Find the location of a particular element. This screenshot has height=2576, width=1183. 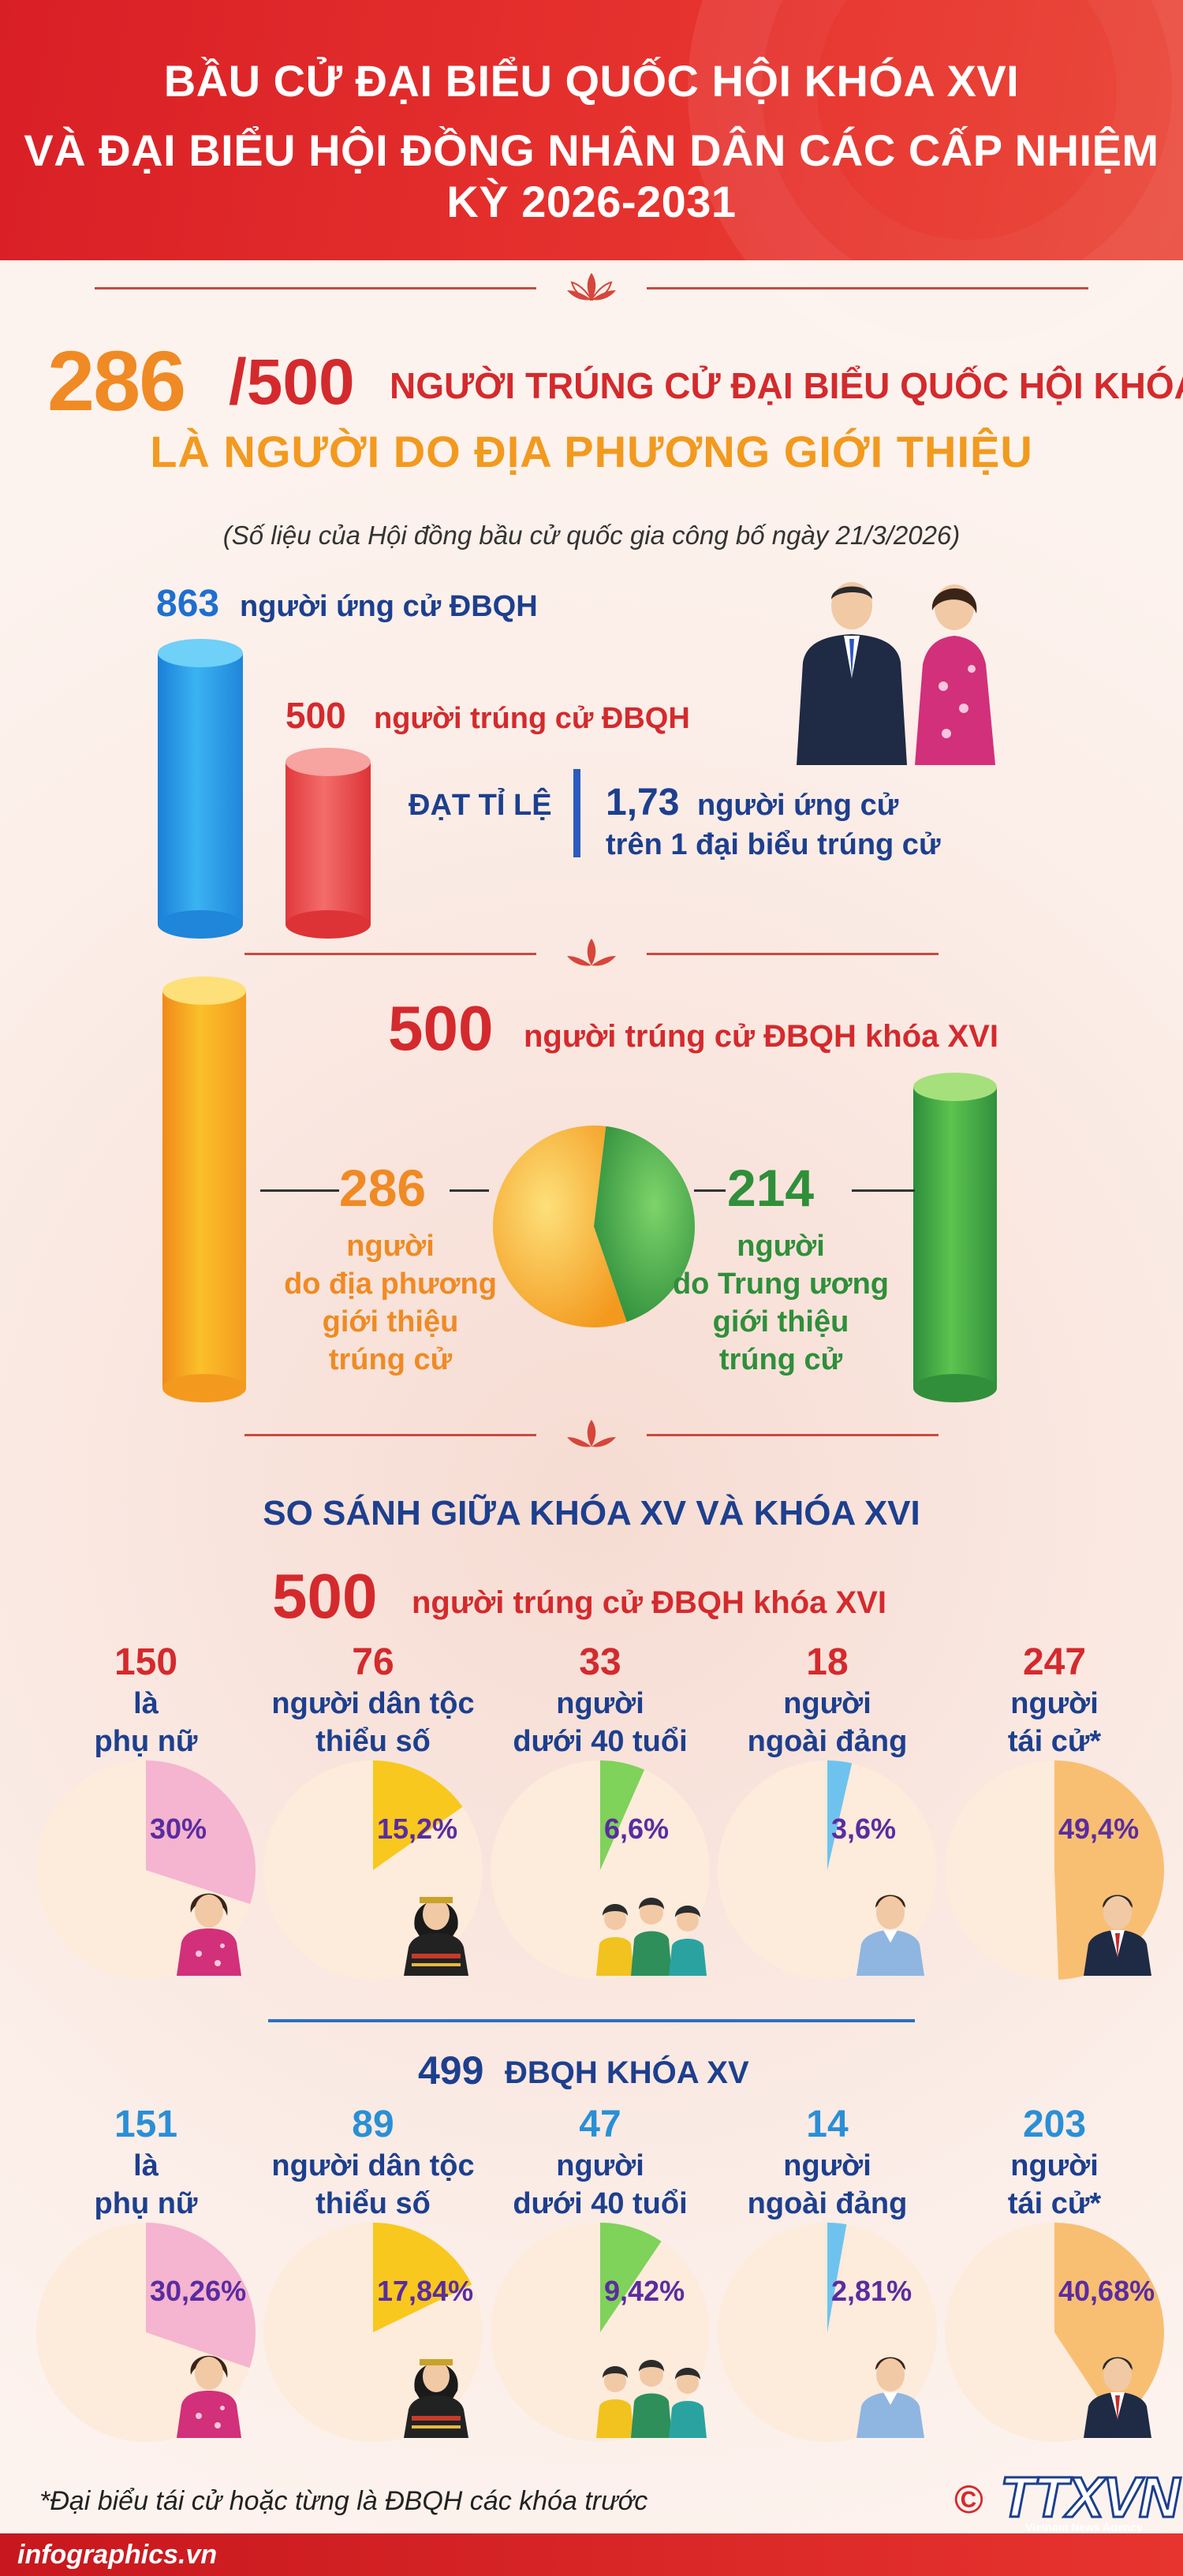

woman-ao-dai-icon is located at coordinates (209, 2392).